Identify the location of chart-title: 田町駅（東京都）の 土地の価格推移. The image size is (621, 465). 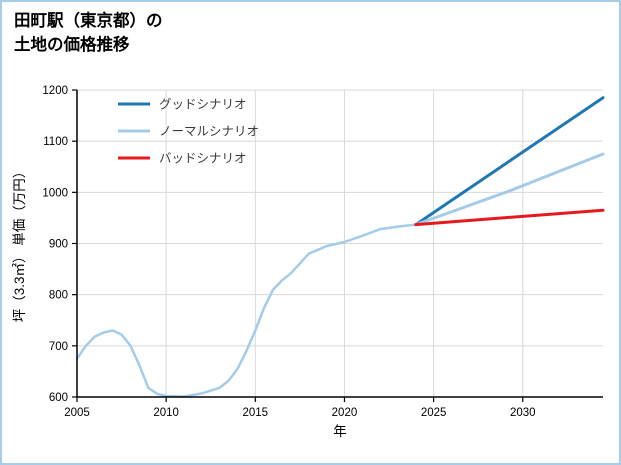
(88, 34).